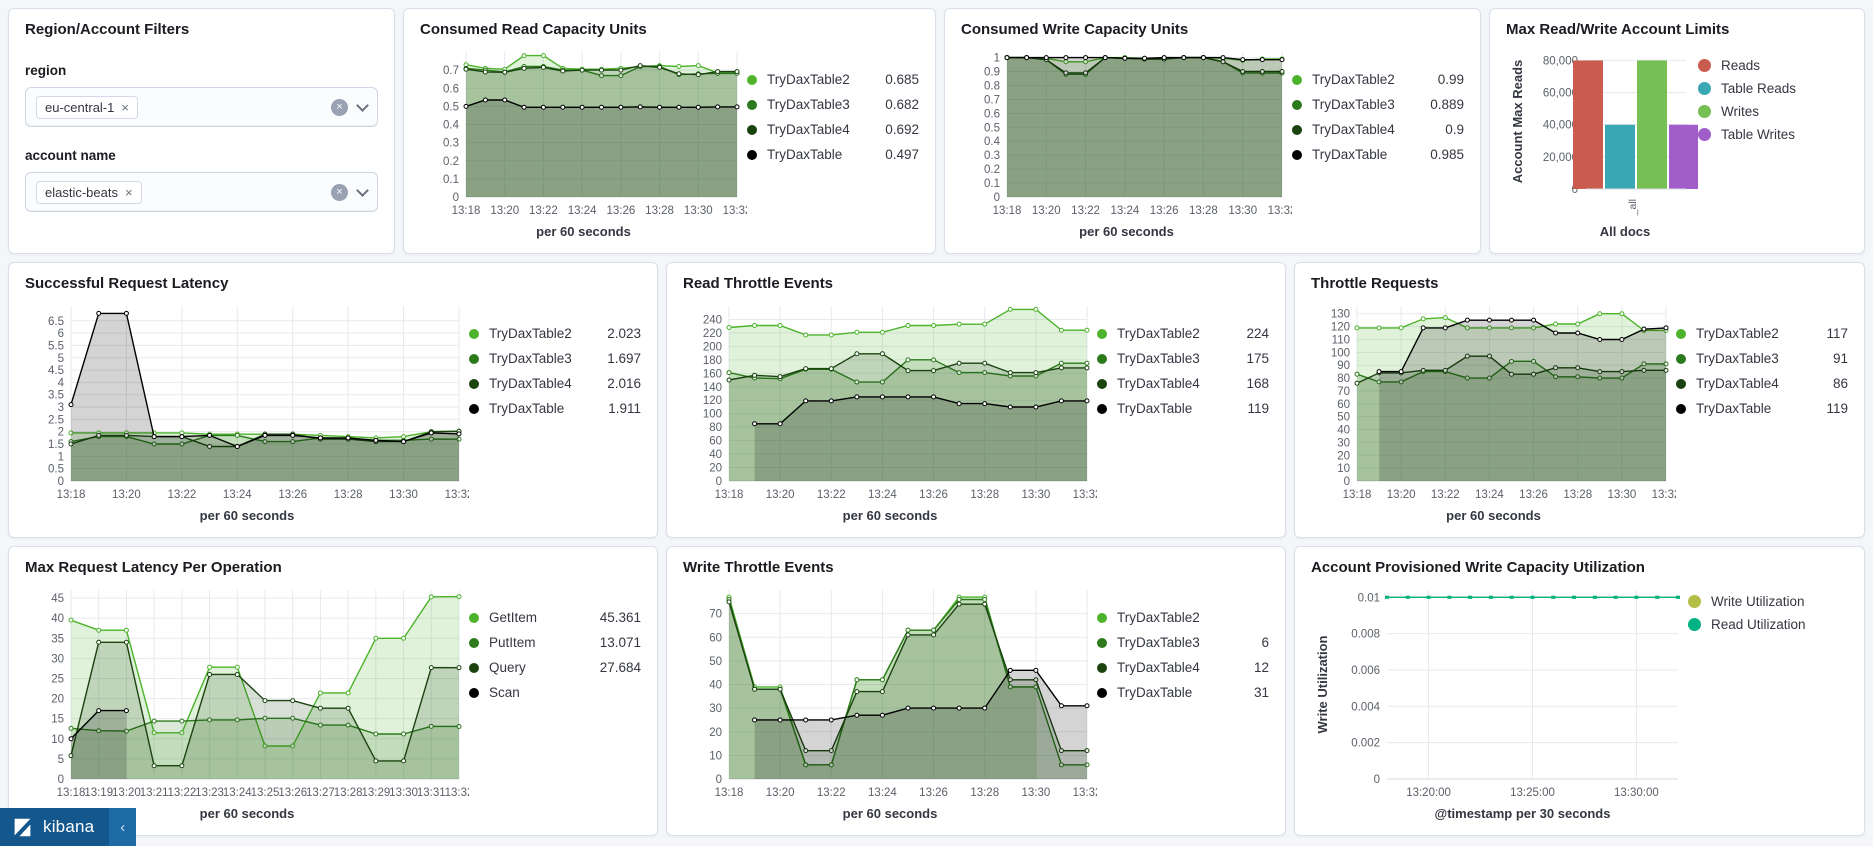 Image resolution: width=1873 pixels, height=846 pixels. Describe the element at coordinates (712, 388) in the screenshot. I see `svg-text: 140` at that location.